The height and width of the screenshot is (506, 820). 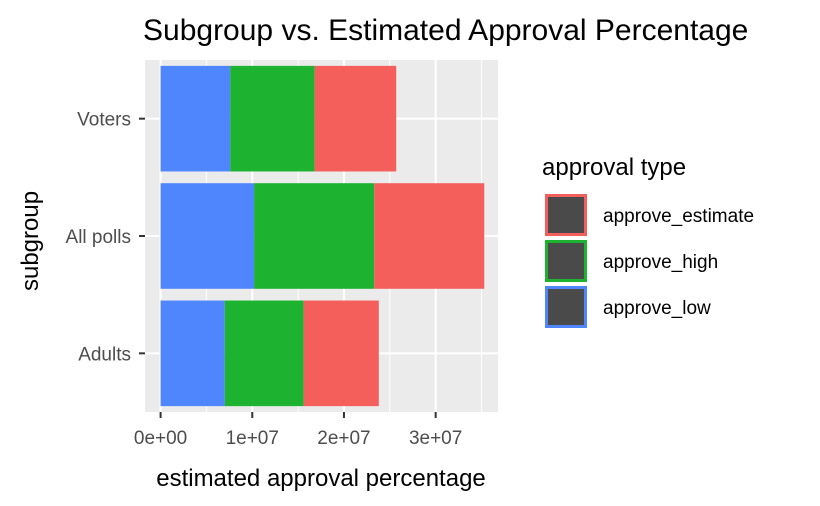 I want to click on x-tick-label: 0e+00, so click(x=160, y=438).